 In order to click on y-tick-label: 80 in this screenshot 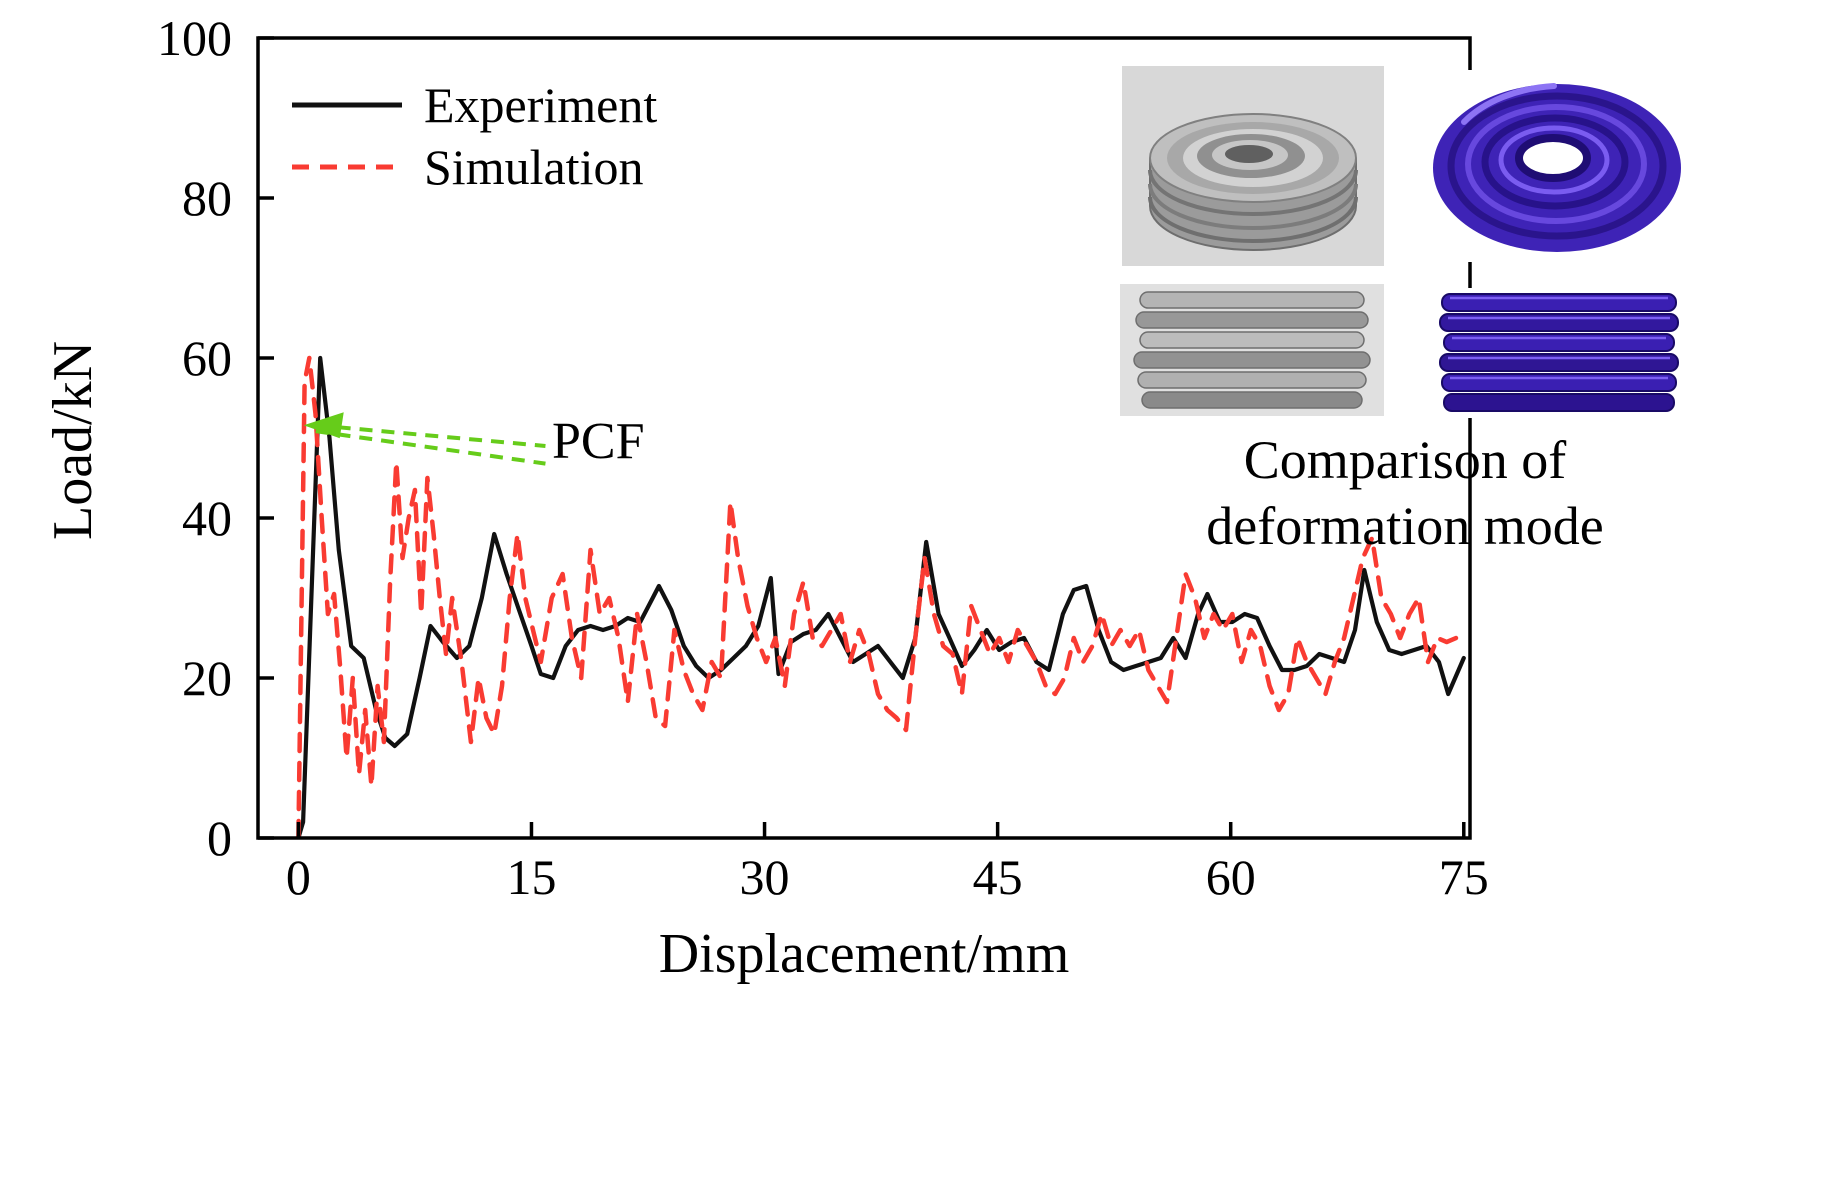, I will do `click(207, 198)`.